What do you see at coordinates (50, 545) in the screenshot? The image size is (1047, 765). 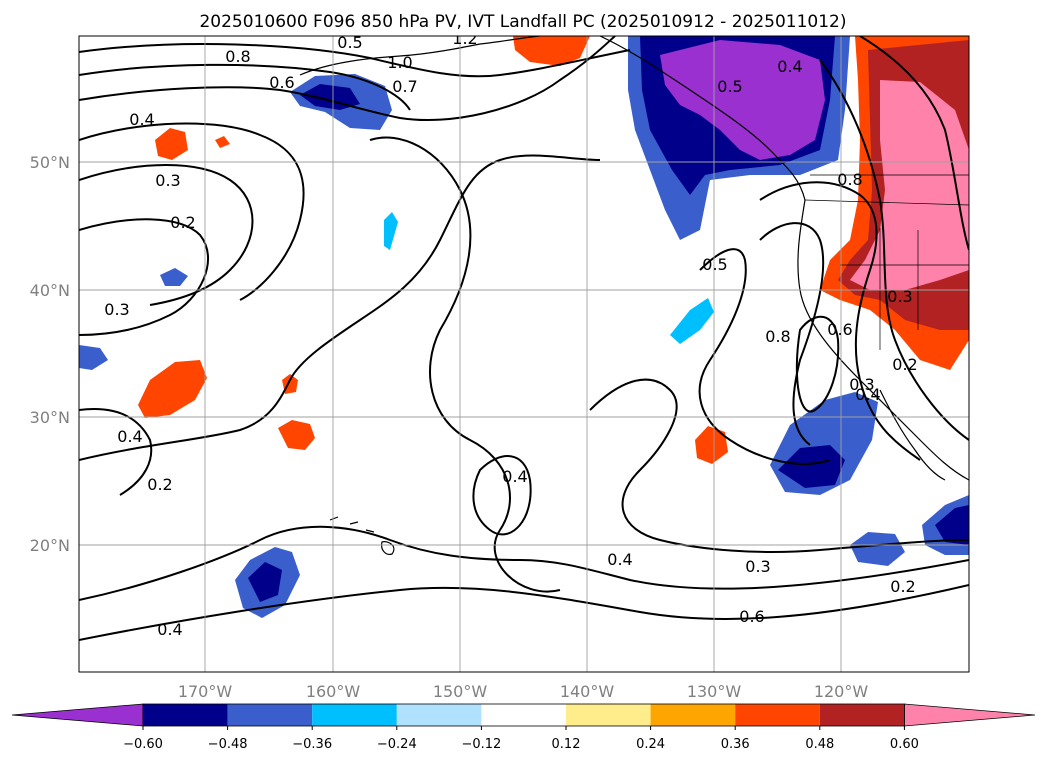 I see `lat-tick-label: 20°N` at bounding box center [50, 545].